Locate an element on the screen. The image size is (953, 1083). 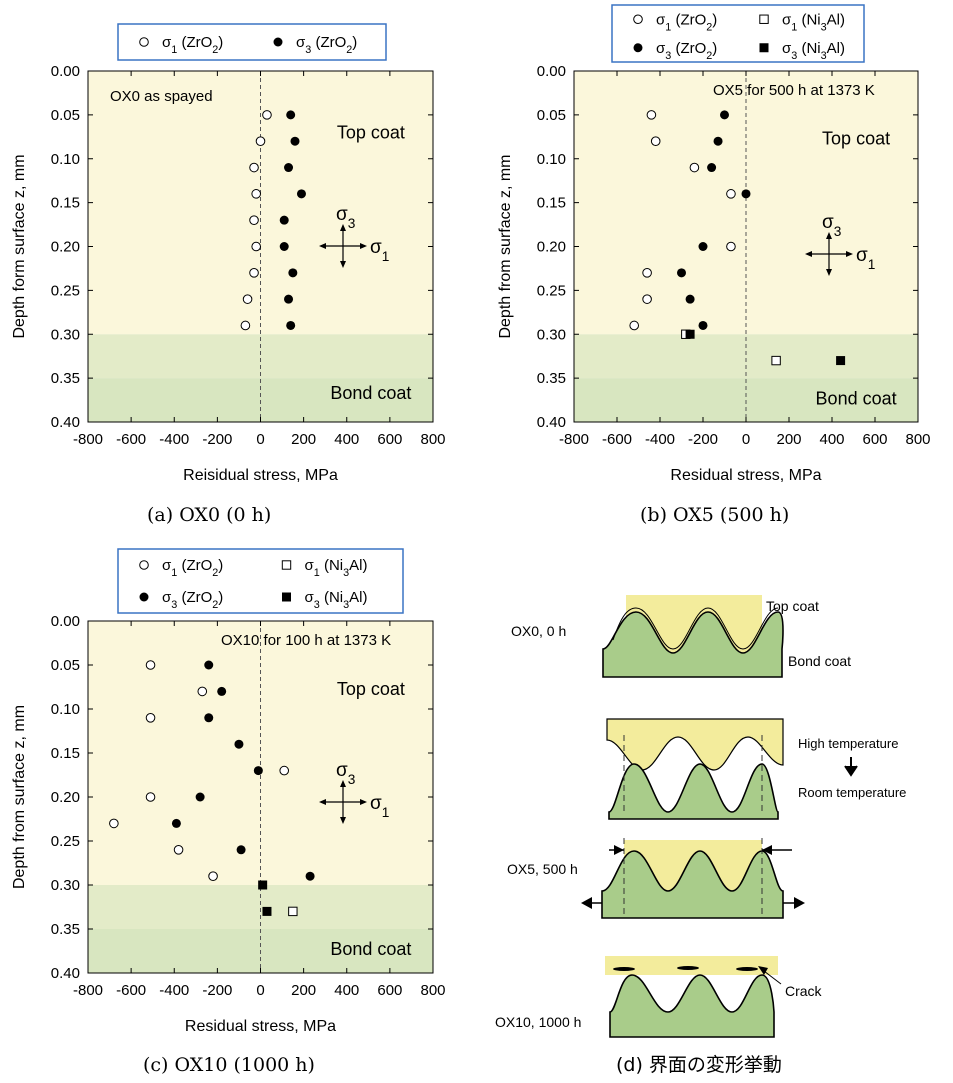
y-tick-label: 0.20 is located at coordinates (65, 797).